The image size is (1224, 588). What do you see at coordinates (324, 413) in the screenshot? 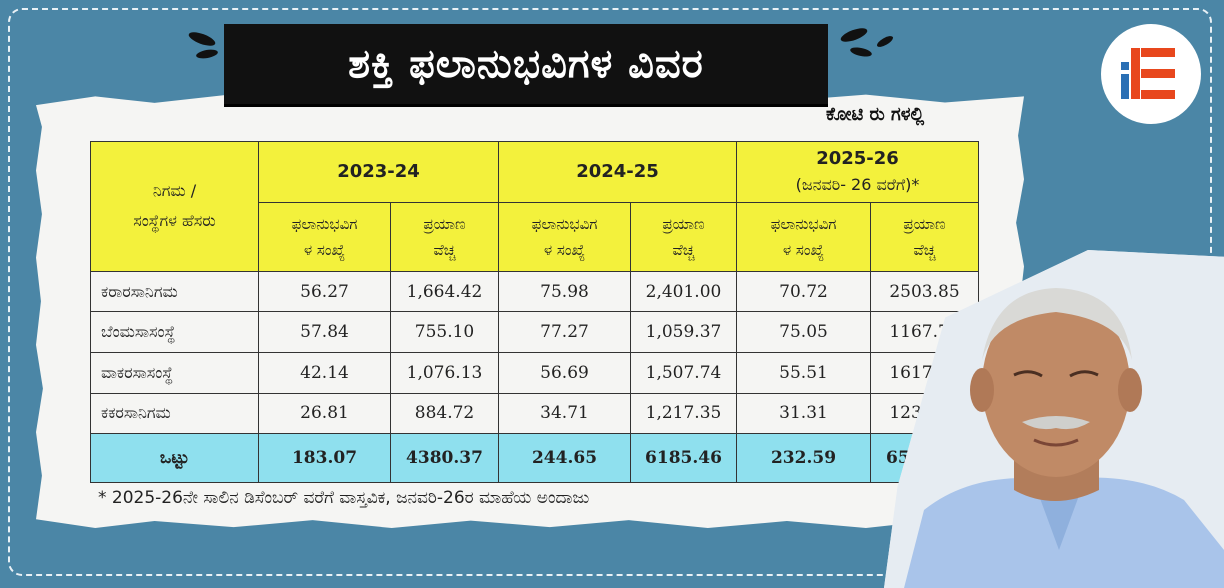
I see `cell: 26.81` at bounding box center [324, 413].